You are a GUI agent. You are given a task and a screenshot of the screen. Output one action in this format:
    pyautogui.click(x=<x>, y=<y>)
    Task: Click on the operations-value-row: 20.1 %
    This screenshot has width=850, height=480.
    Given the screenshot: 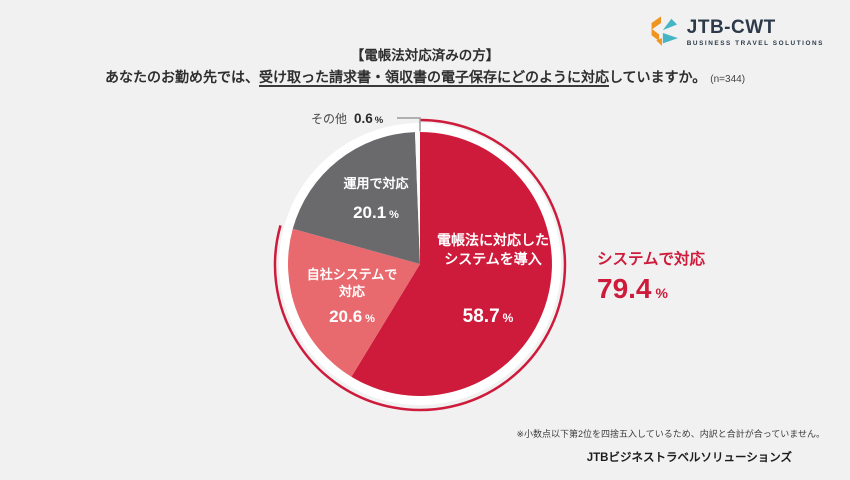 What is the action you would take?
    pyautogui.click(x=376, y=213)
    